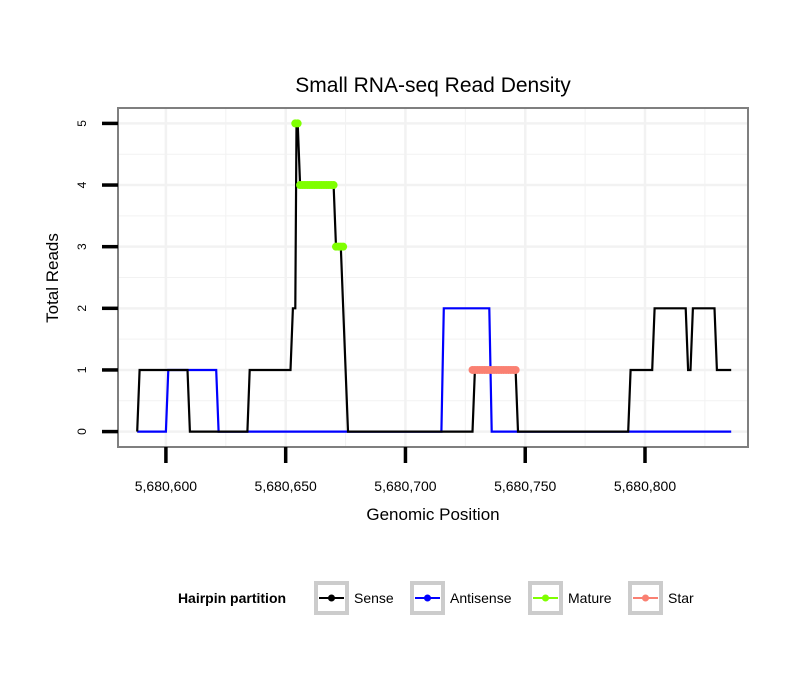 This screenshot has height=690, width=810. I want to click on legend-title: Hairpin partition, so click(232, 598).